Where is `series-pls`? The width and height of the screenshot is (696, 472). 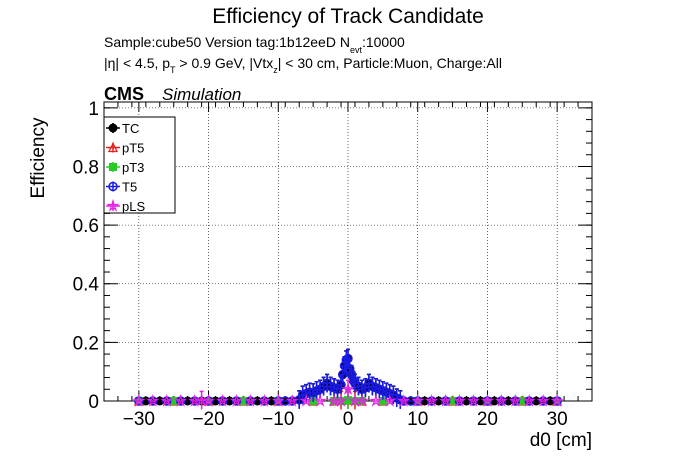 series-pls is located at coordinates (348, 394).